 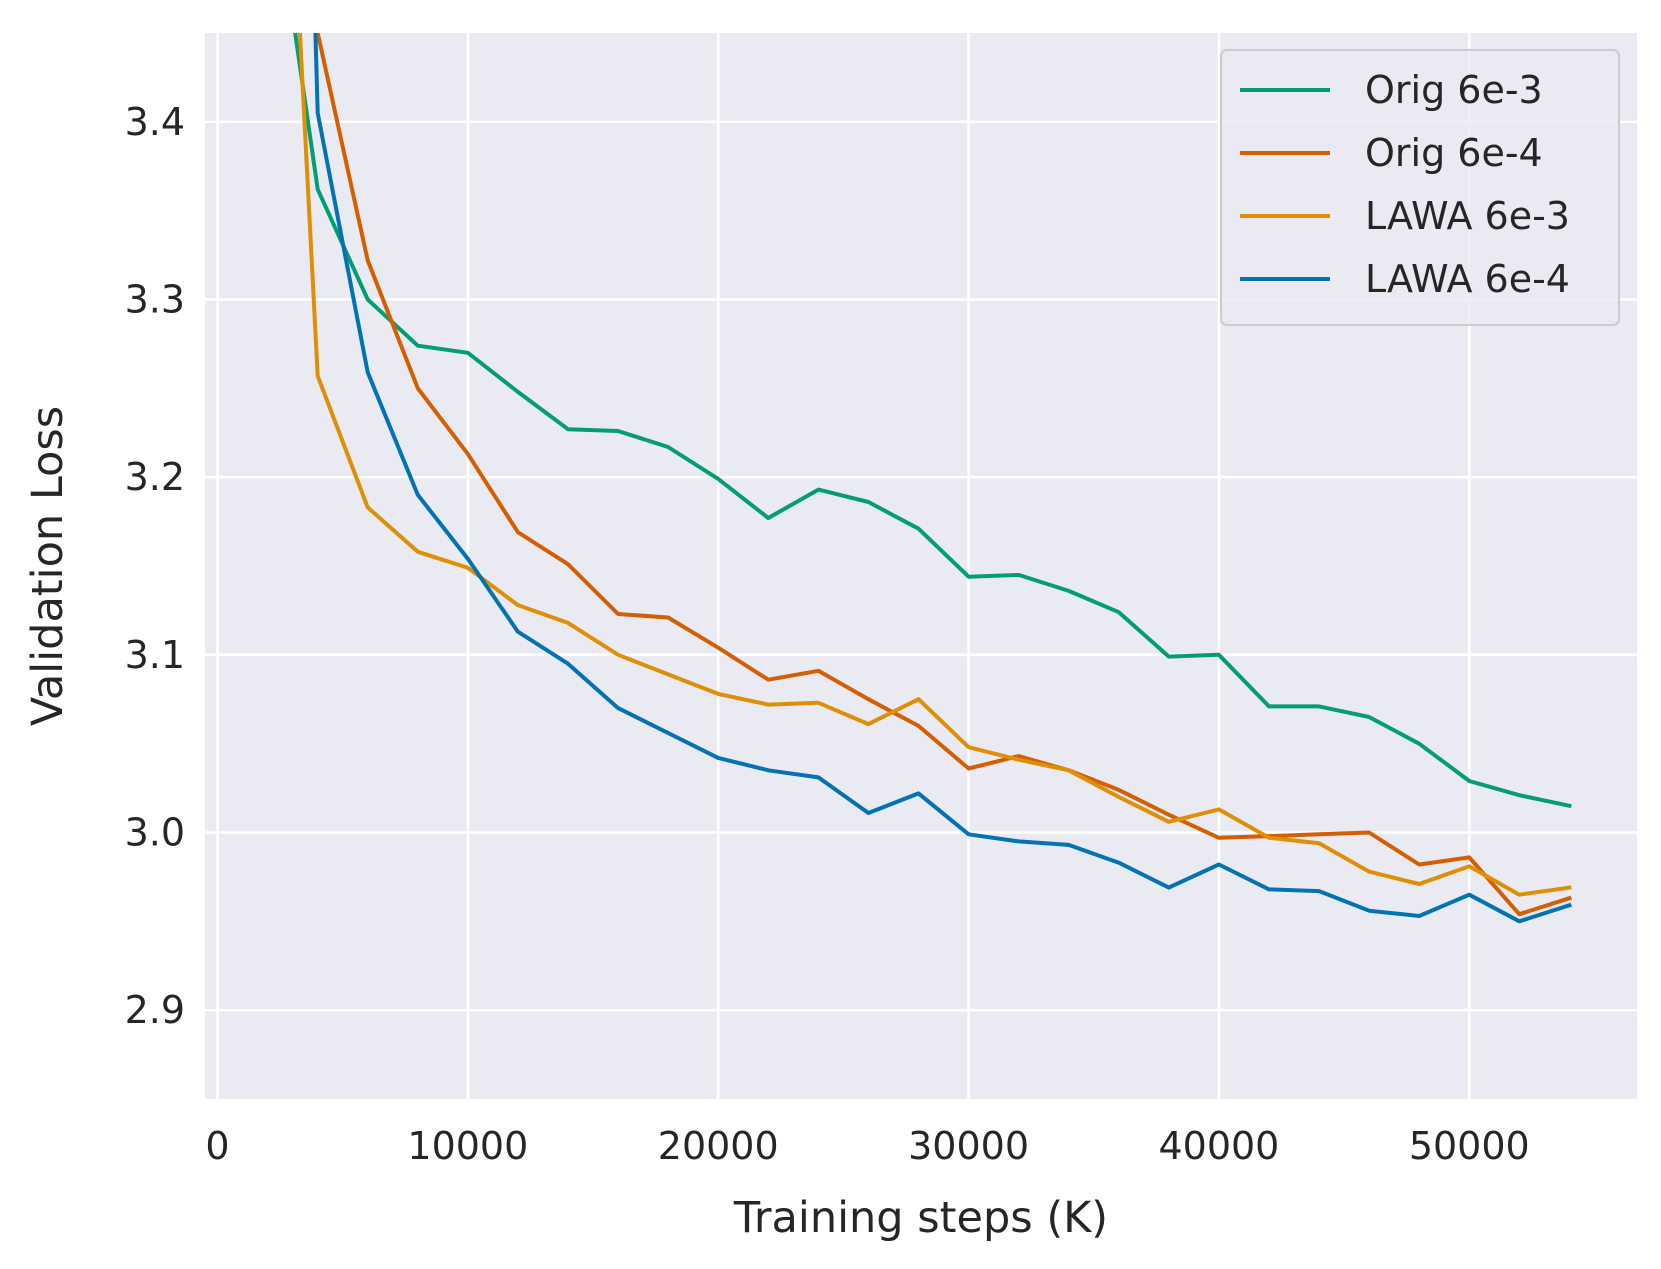 I want to click on x-tick-label: 30000, so click(x=968, y=1146).